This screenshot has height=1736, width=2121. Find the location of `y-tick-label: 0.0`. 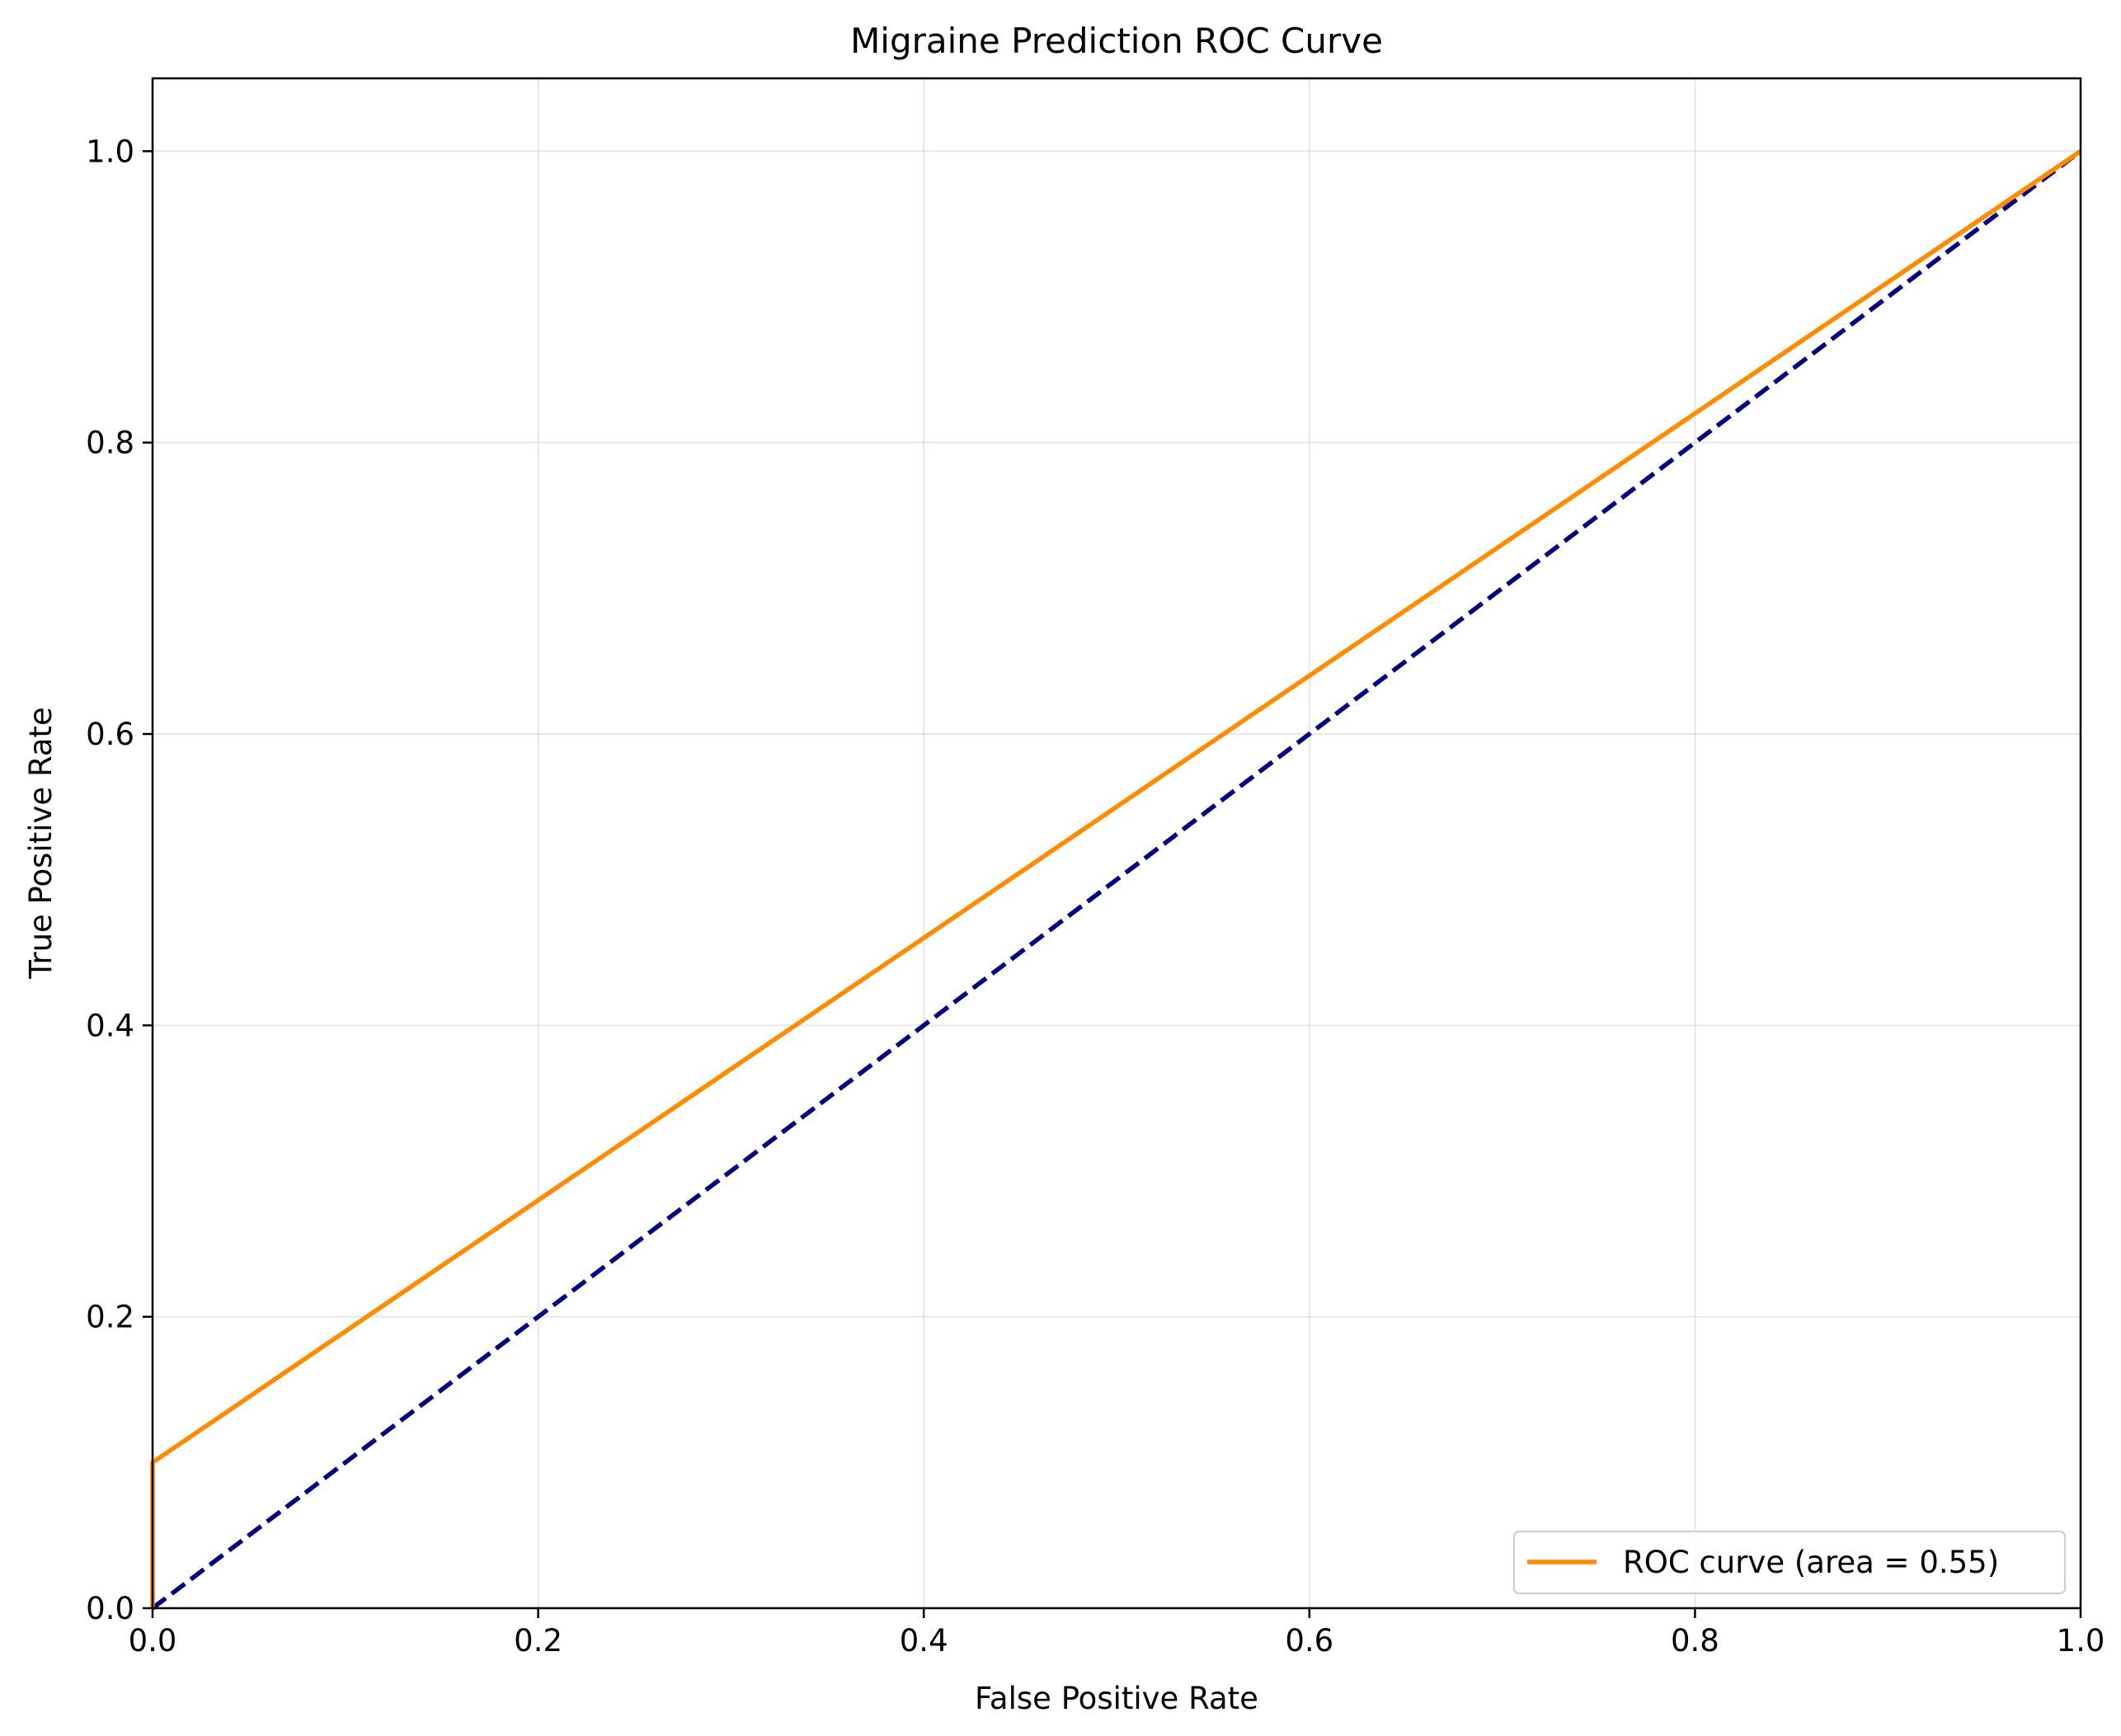

y-tick-label: 0.0 is located at coordinates (110, 1608).